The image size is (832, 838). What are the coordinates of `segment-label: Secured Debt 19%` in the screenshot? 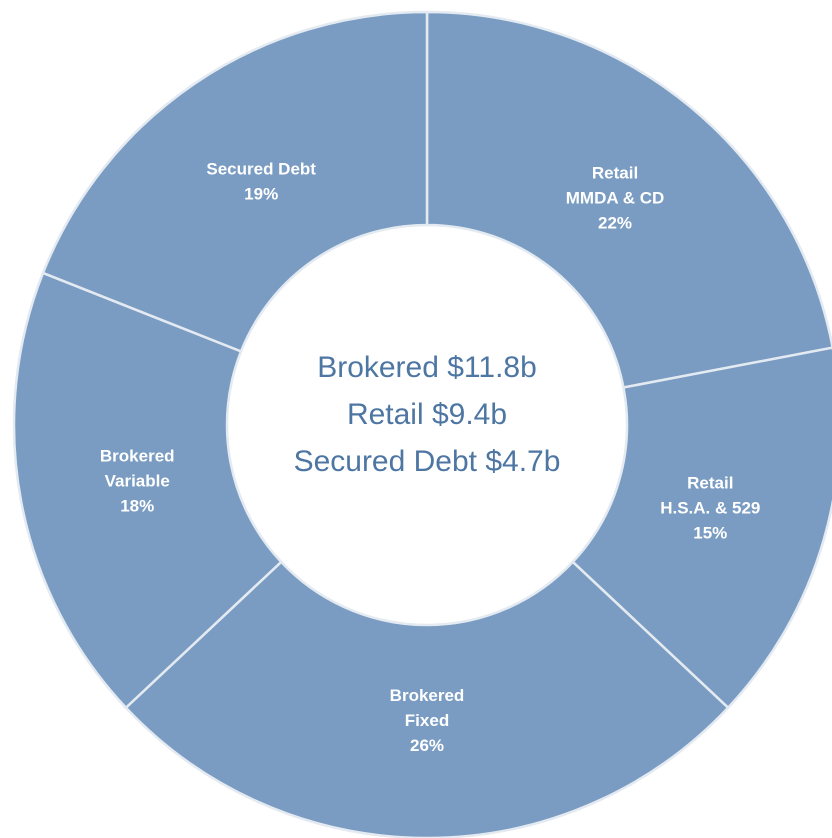 It's located at (261, 182).